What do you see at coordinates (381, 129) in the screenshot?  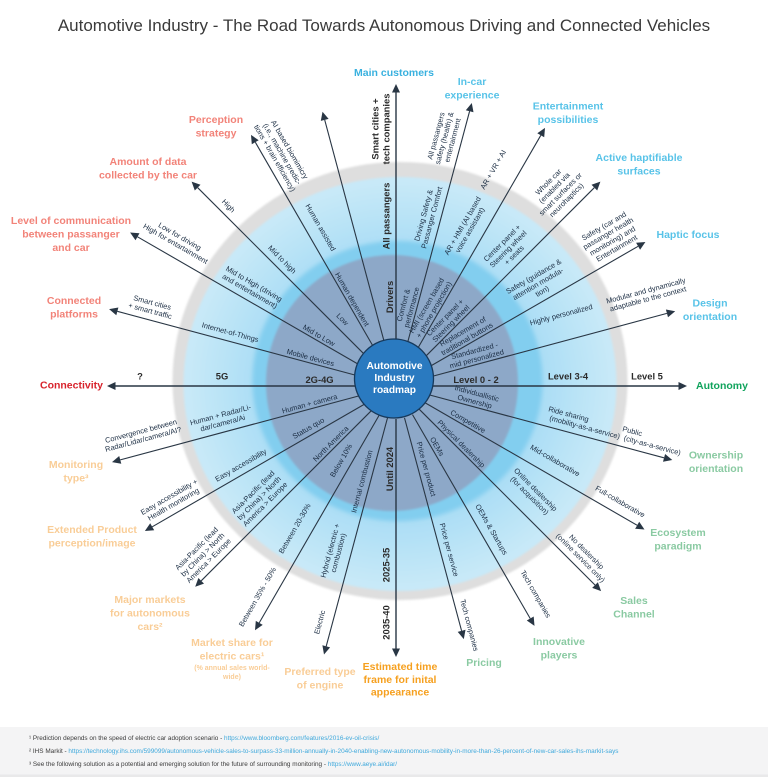 I see `svg-text: Smart cities +tech companies` at bounding box center [381, 129].